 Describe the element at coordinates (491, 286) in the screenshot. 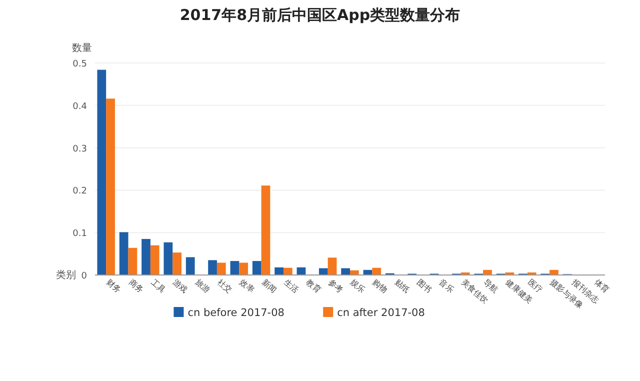

I see `x-tick-label: 导航` at that location.